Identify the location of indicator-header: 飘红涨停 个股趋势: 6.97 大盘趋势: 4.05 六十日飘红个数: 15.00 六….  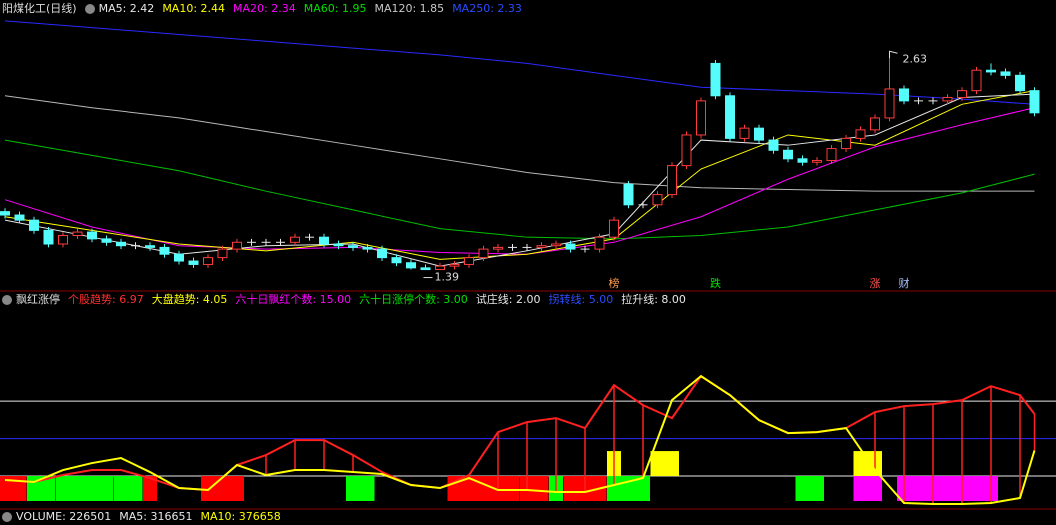
(348, 300).